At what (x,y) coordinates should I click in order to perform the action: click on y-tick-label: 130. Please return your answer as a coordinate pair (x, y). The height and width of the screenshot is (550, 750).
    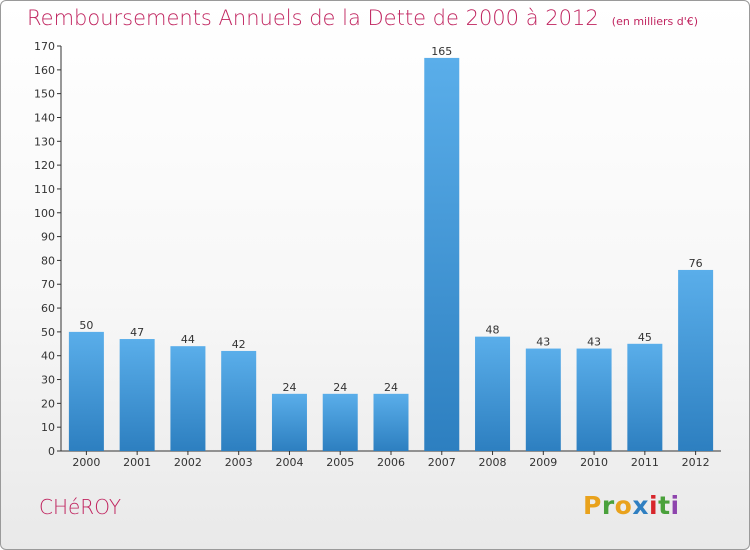
    Looking at the image, I should click on (44, 141).